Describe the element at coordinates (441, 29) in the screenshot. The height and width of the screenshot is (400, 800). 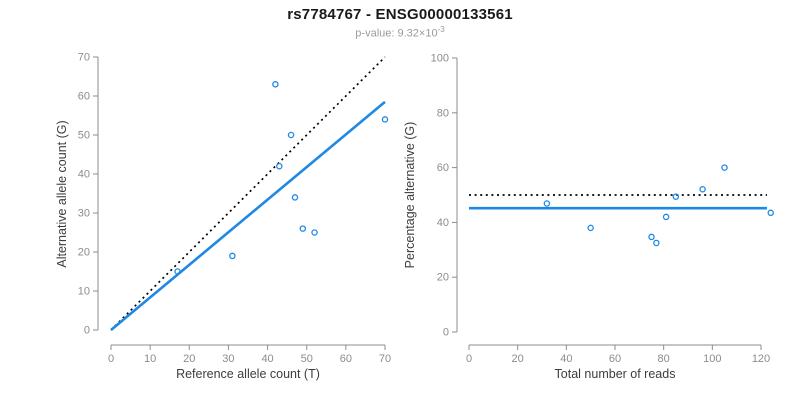
I see `pvalue-exponent: -3` at that location.